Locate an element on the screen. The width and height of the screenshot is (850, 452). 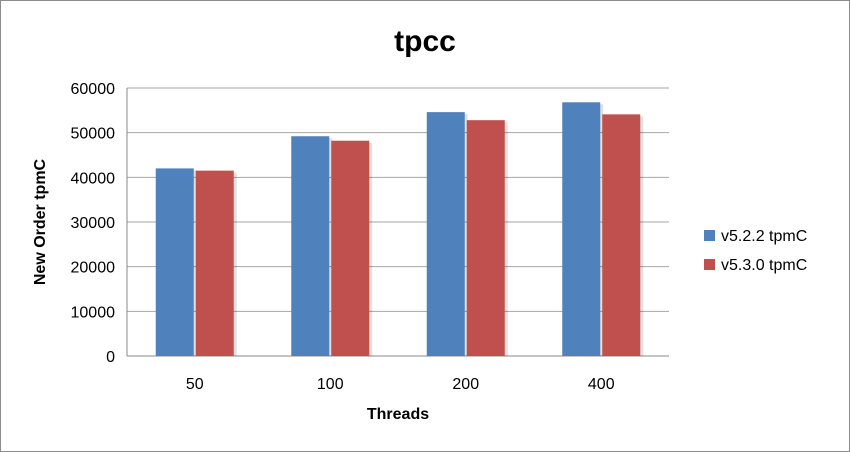
y-tick-label: 30000 is located at coordinates (93, 223).